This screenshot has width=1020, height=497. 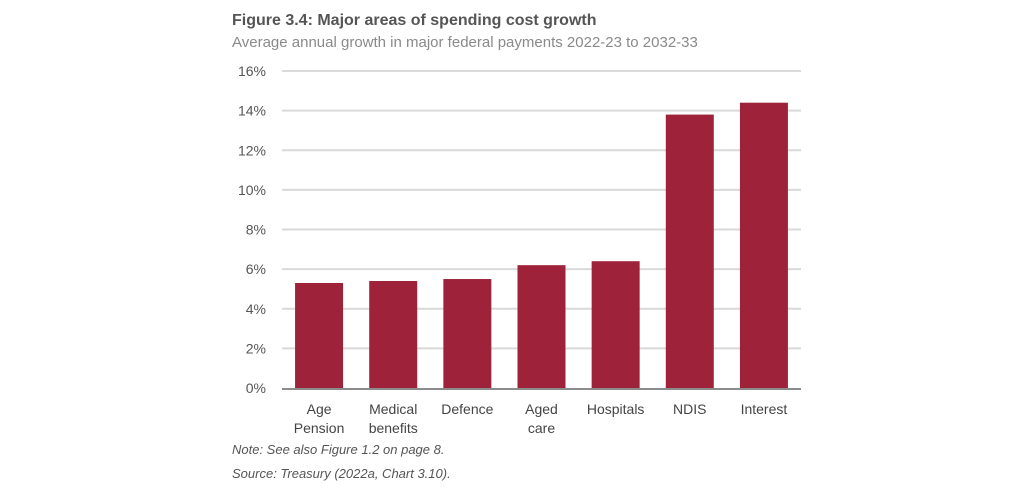 I want to click on x-tick-label: Defence, so click(x=467, y=409).